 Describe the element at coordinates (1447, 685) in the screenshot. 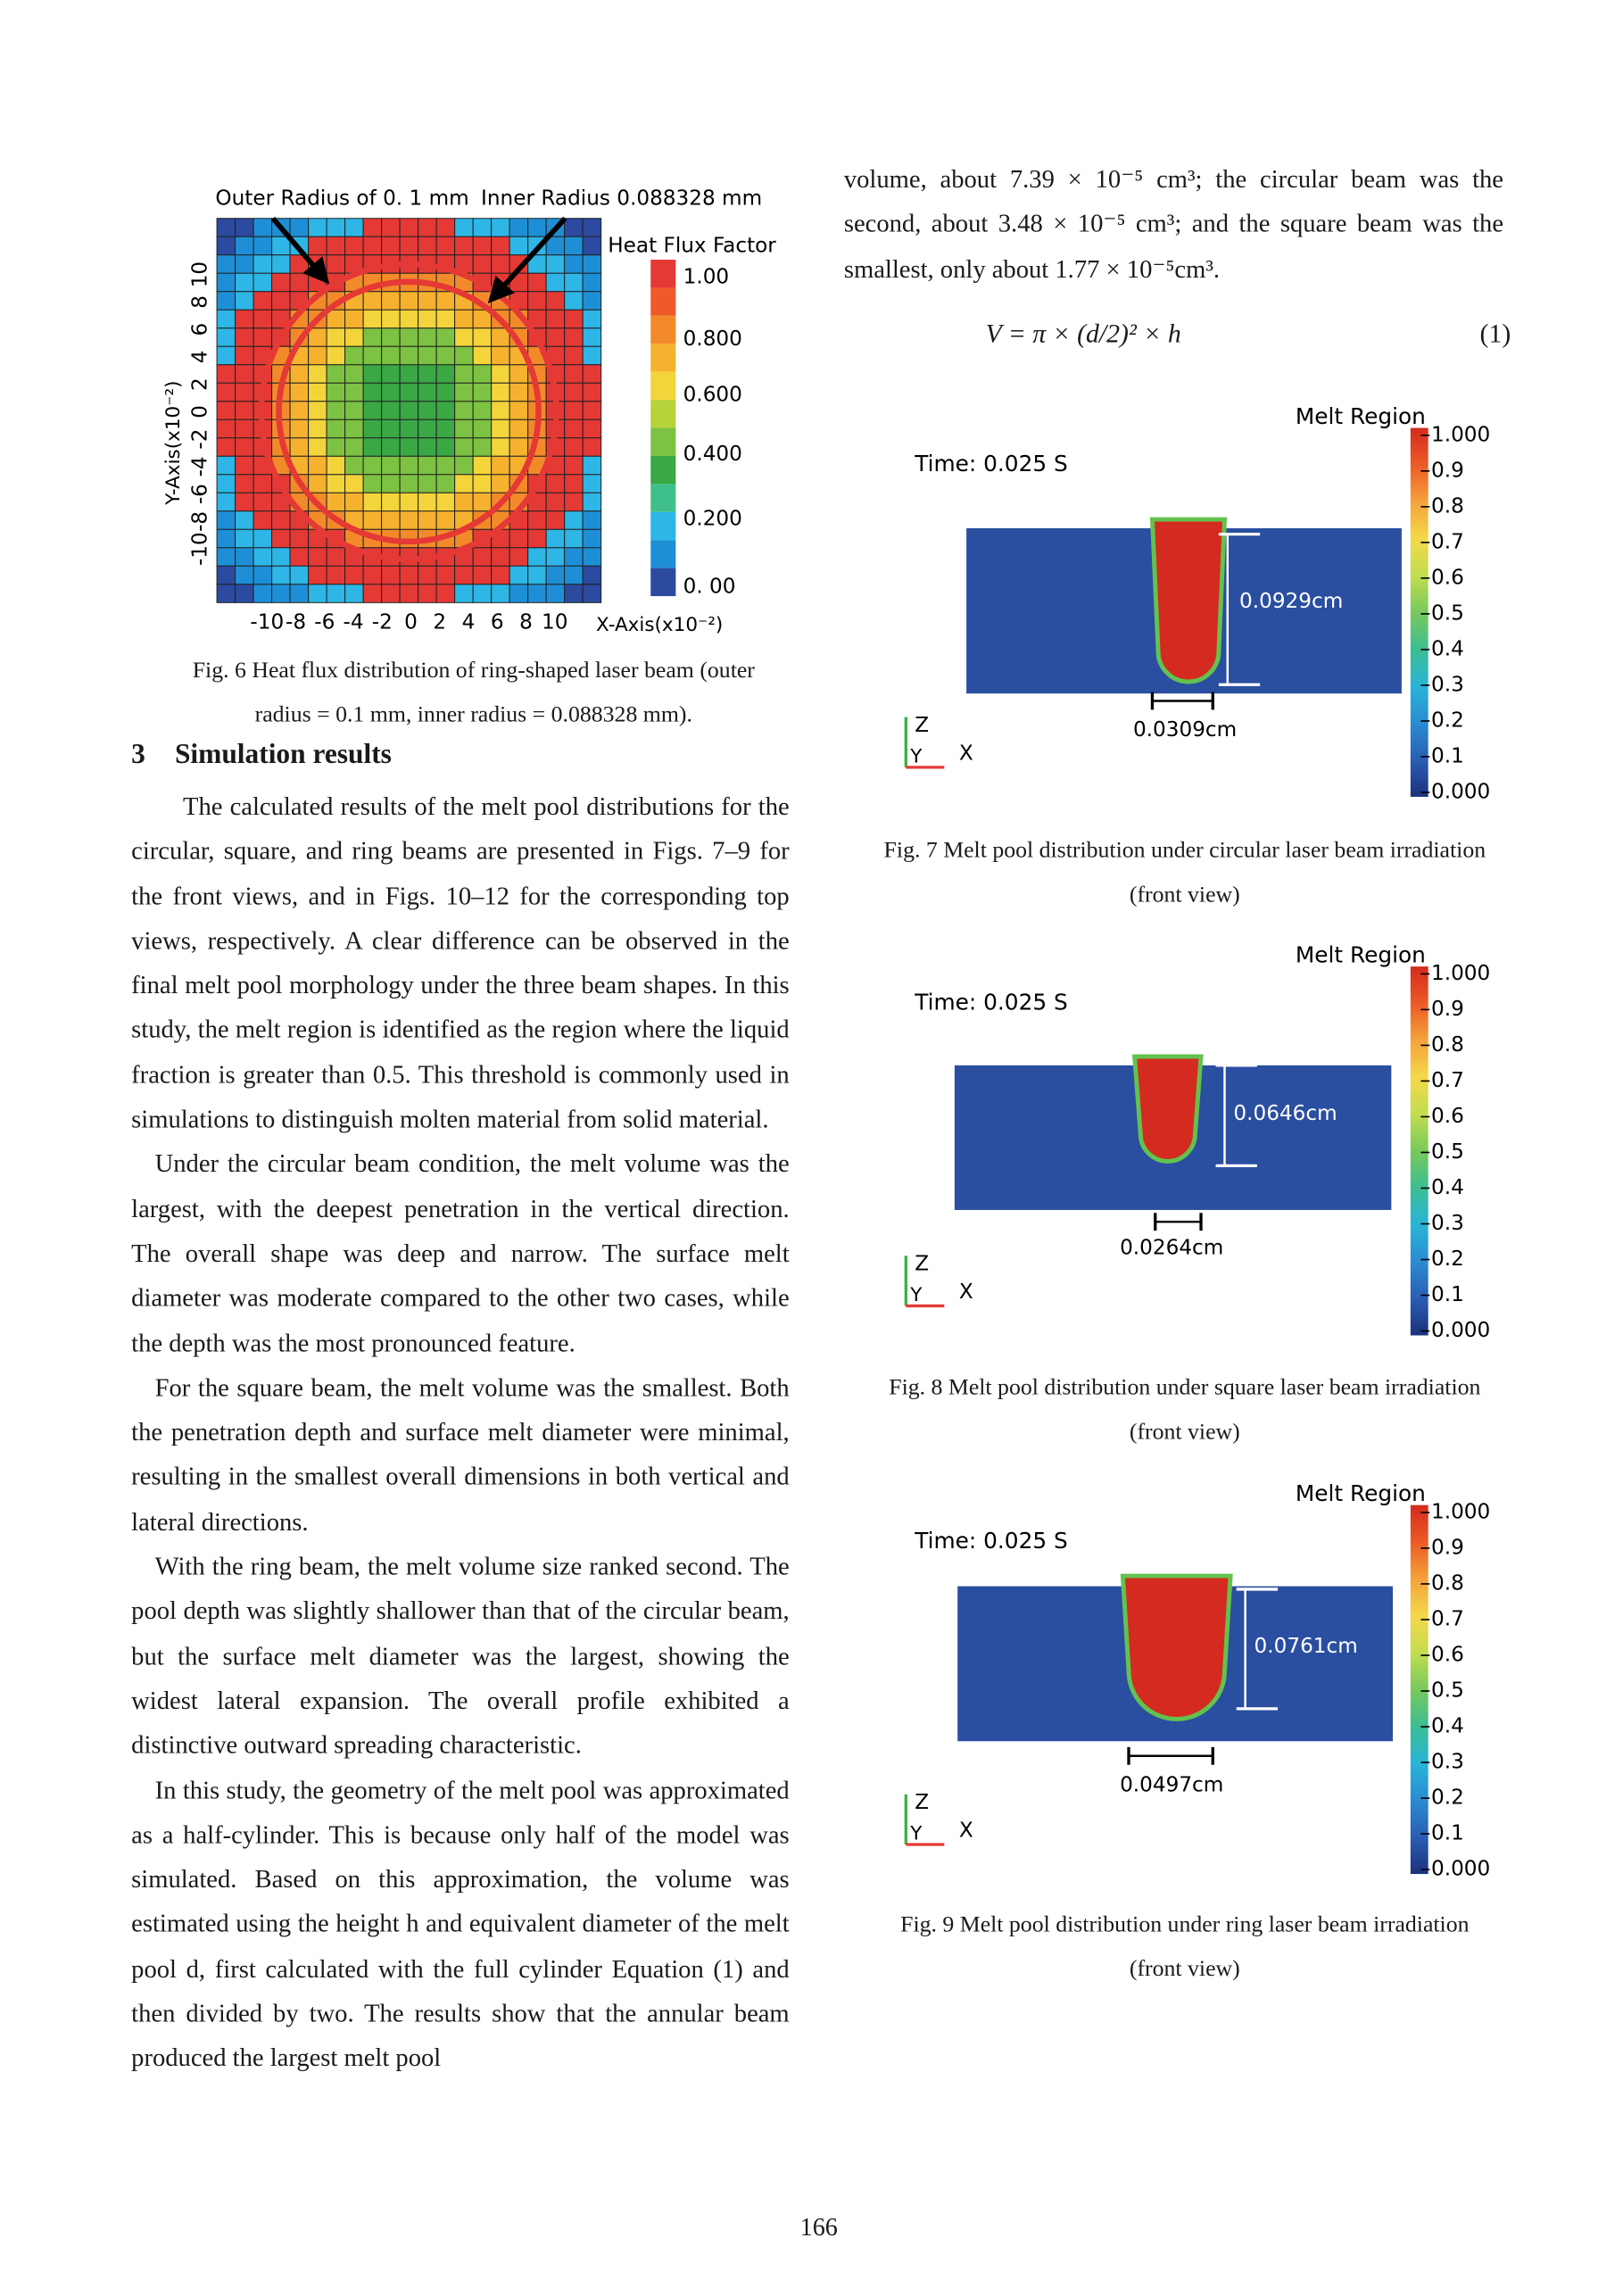

I see `colorbar-label: 0.3` at that location.